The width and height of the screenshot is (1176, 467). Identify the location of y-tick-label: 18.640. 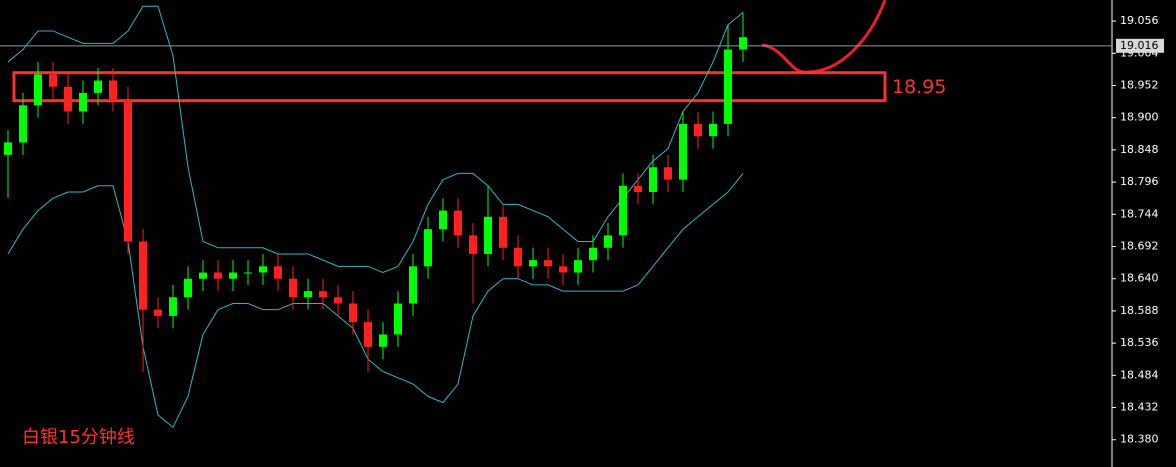
(1139, 278).